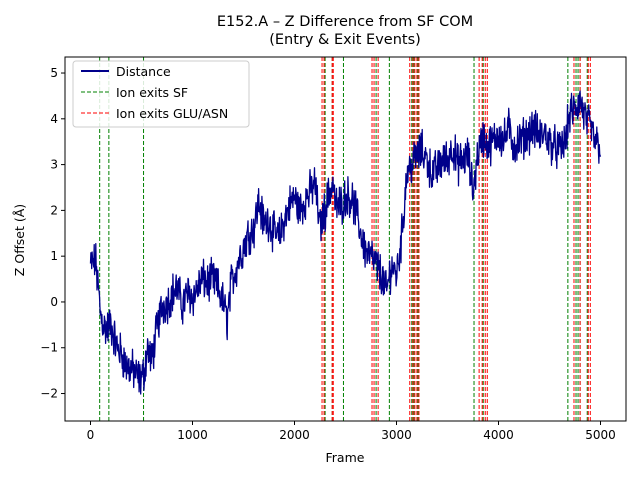 The height and width of the screenshot is (480, 640). Describe the element at coordinates (152, 92) in the screenshot. I see `legend-label-sf: Ion exits SF` at that location.